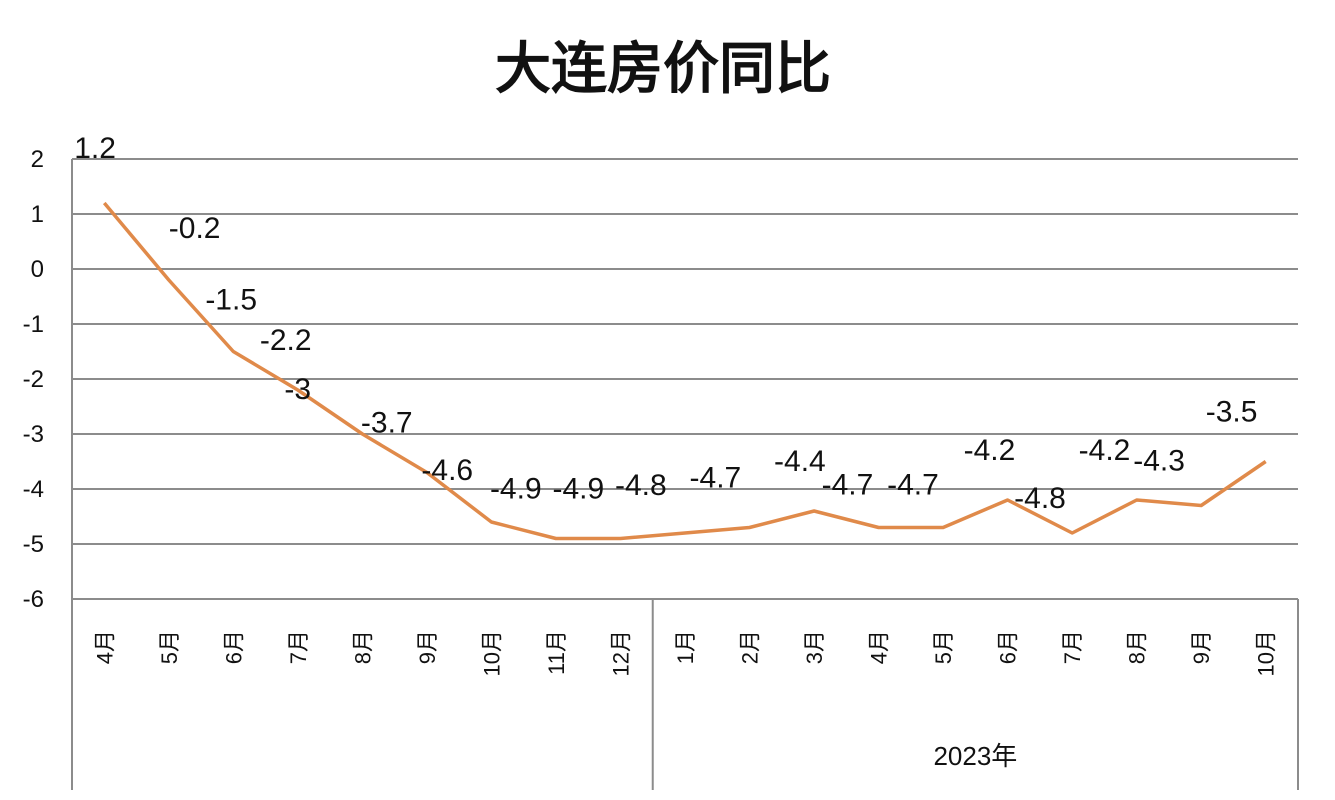  What do you see at coordinates (33, 544) in the screenshot?
I see `y-tick-label: -5` at bounding box center [33, 544].